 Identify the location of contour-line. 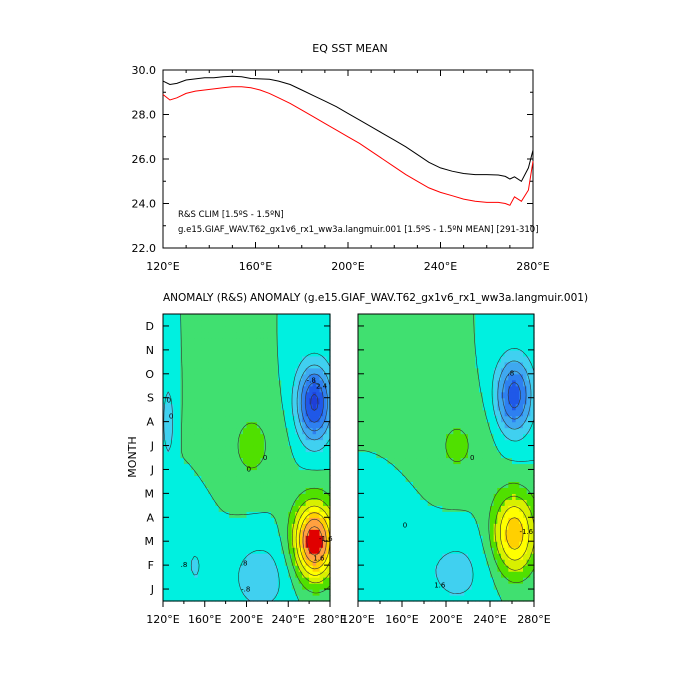
(313, 402).